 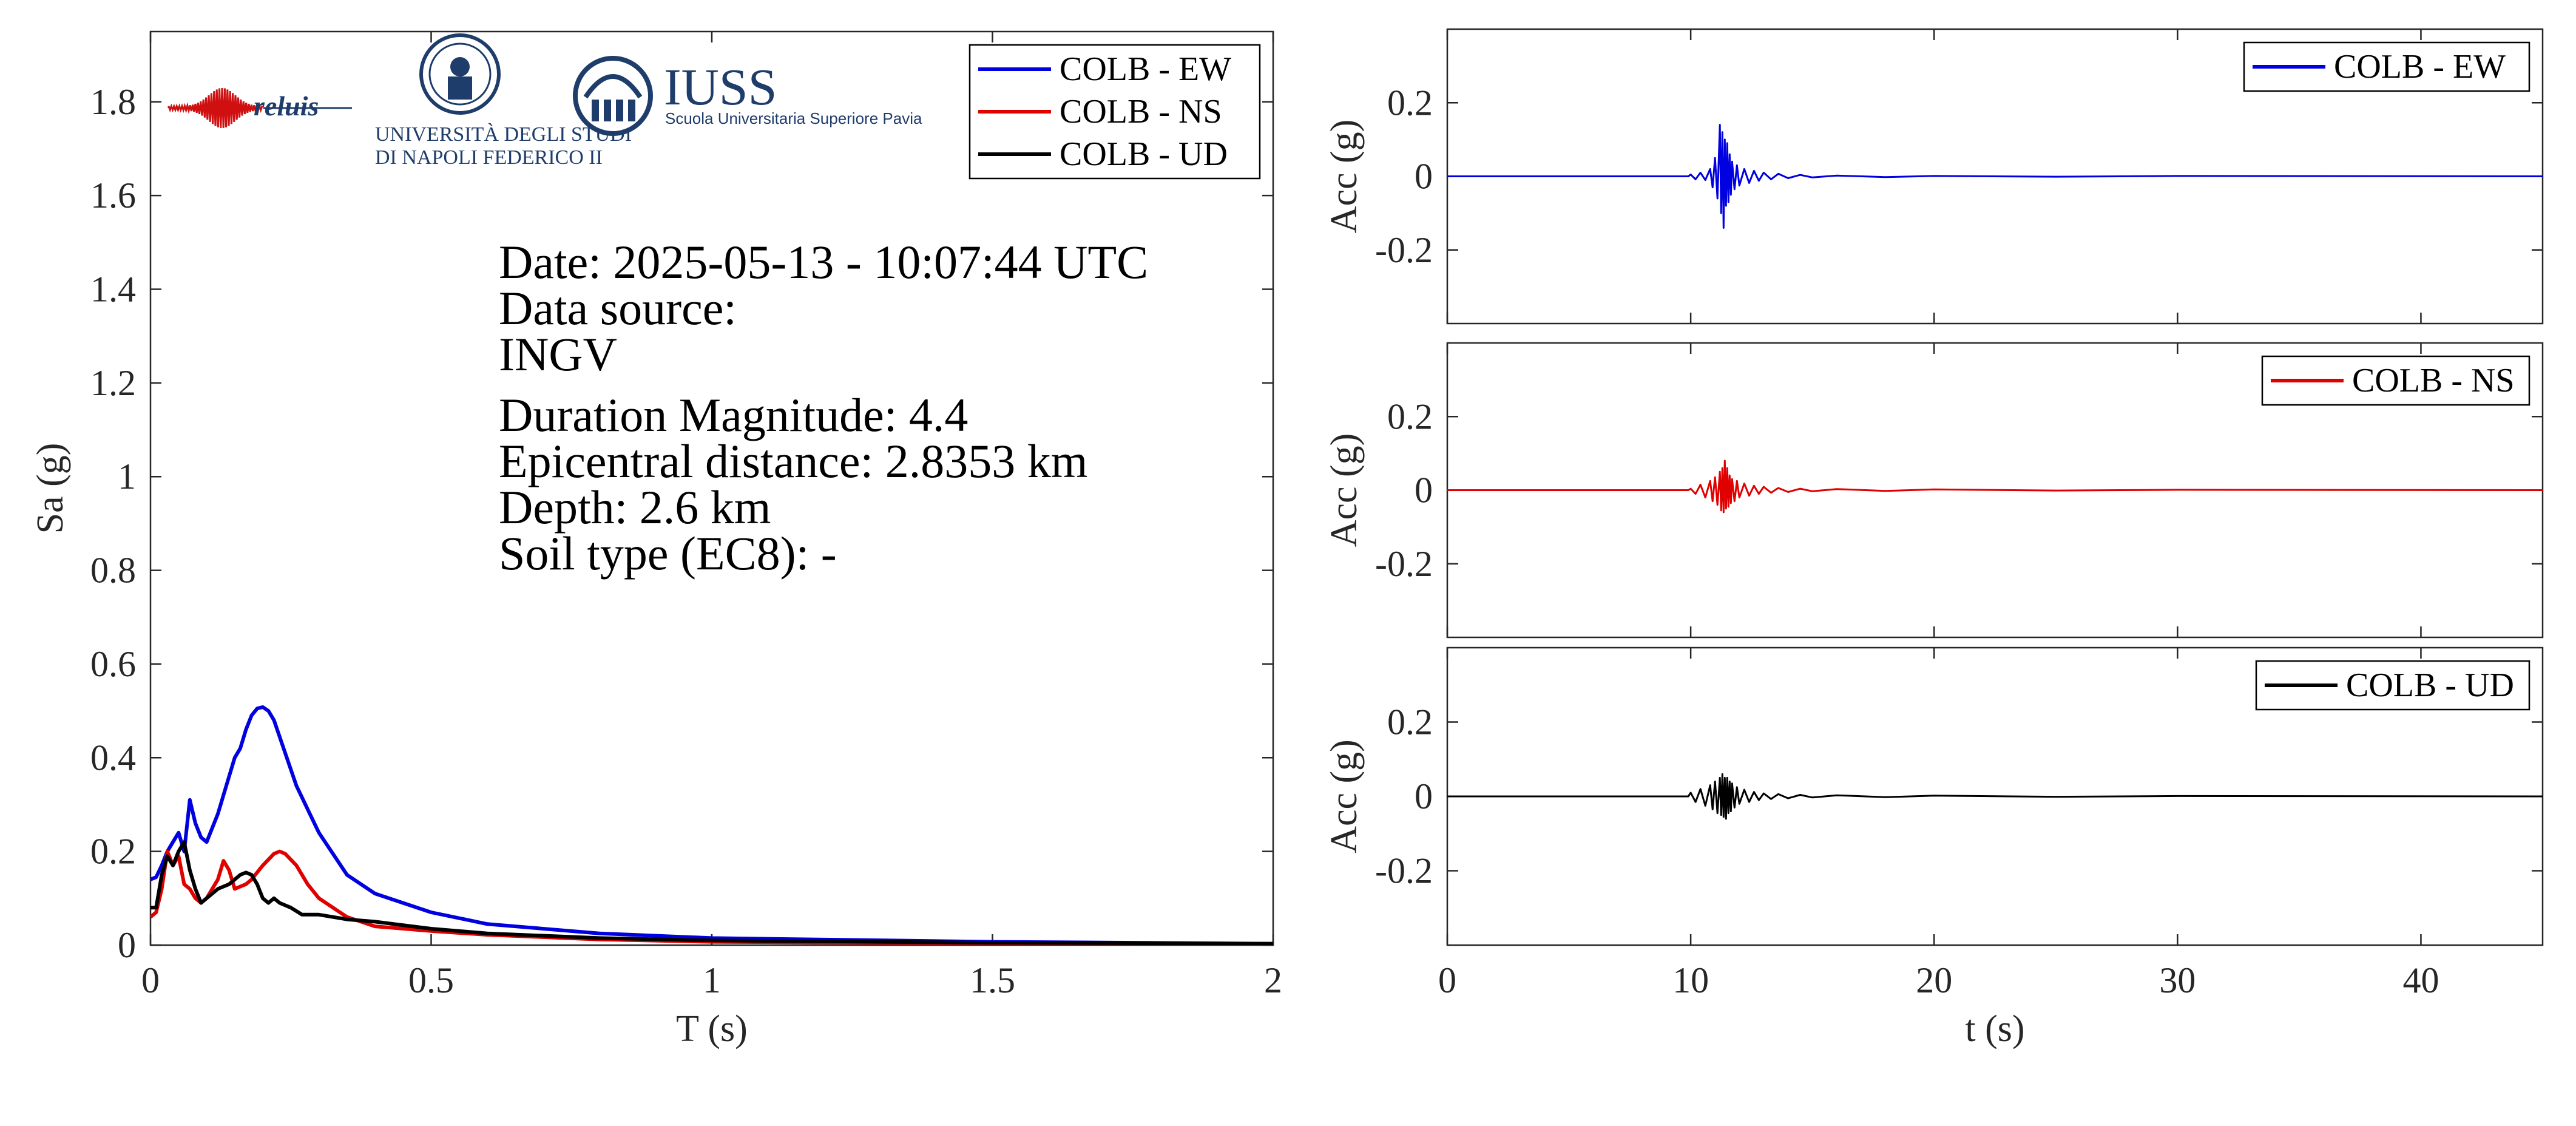 I want to click on y-tick-label: 1.8, so click(x=113, y=102).